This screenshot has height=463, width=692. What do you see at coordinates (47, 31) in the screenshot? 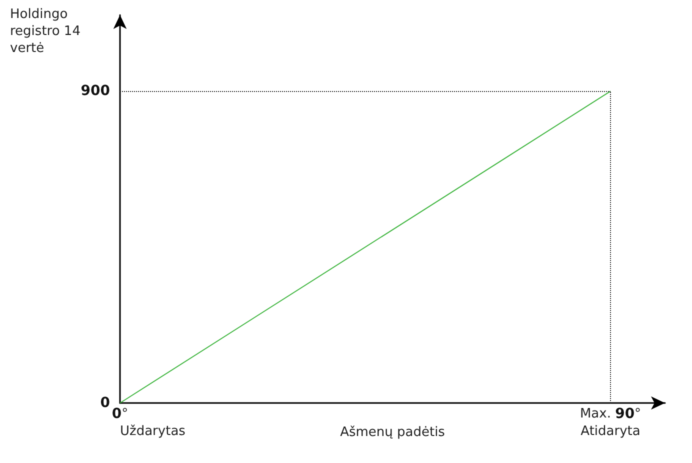
I see `y-axis-title: Holdingo registro 14 vertė` at bounding box center [47, 31].